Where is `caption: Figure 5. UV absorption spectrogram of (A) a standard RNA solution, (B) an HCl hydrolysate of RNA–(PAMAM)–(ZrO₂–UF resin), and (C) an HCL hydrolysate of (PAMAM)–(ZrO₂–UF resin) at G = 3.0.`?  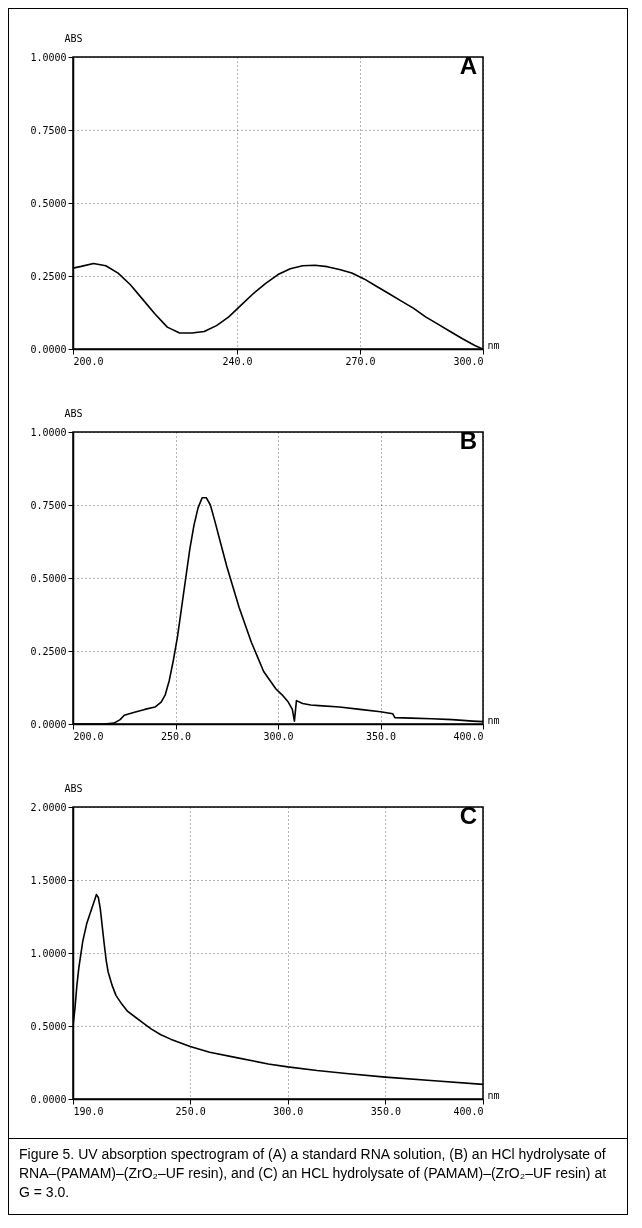 caption: Figure 5. UV absorption spectrogram of (A) a standard RNA solution, (B) an HCl hydrolysate of RNA–(PAMAM)–(ZrO₂–UF resin), and (C) an HCL hydrolysate of (PAMAM)–(ZrO₂–UF resin) at G = 3.0. is located at coordinates (318, 1174).